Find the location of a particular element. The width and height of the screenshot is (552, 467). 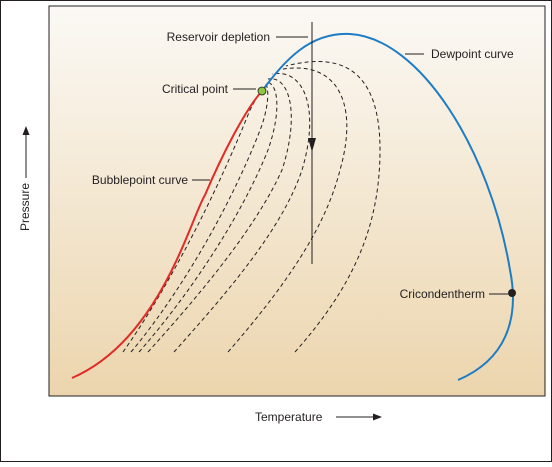

critical-point-label: Critical point is located at coordinates (195, 89).